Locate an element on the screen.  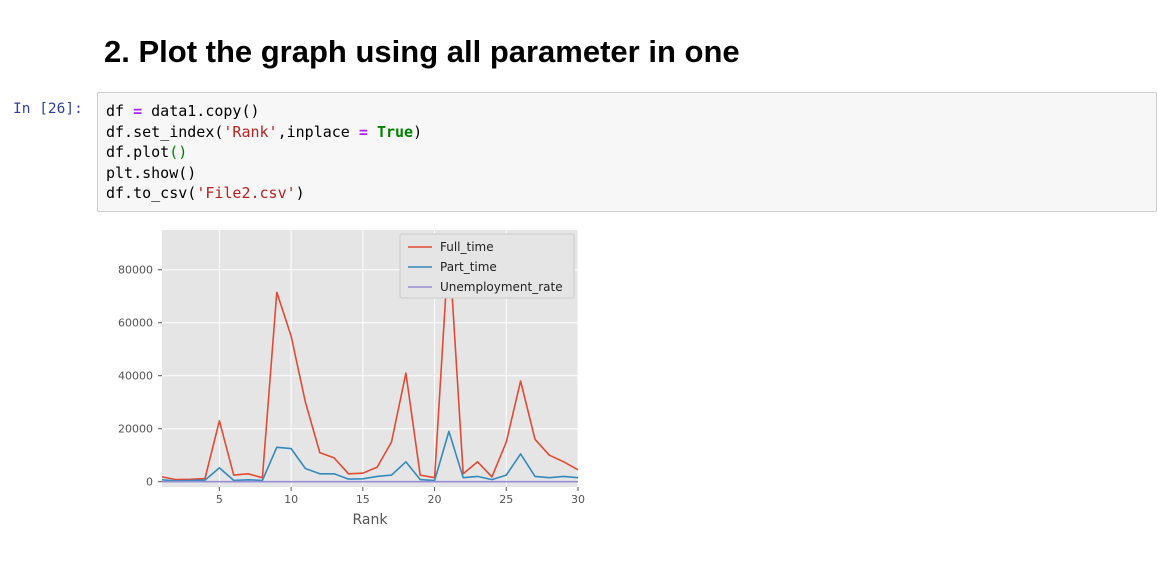
code-token: 'Rank' is located at coordinates (250, 131).